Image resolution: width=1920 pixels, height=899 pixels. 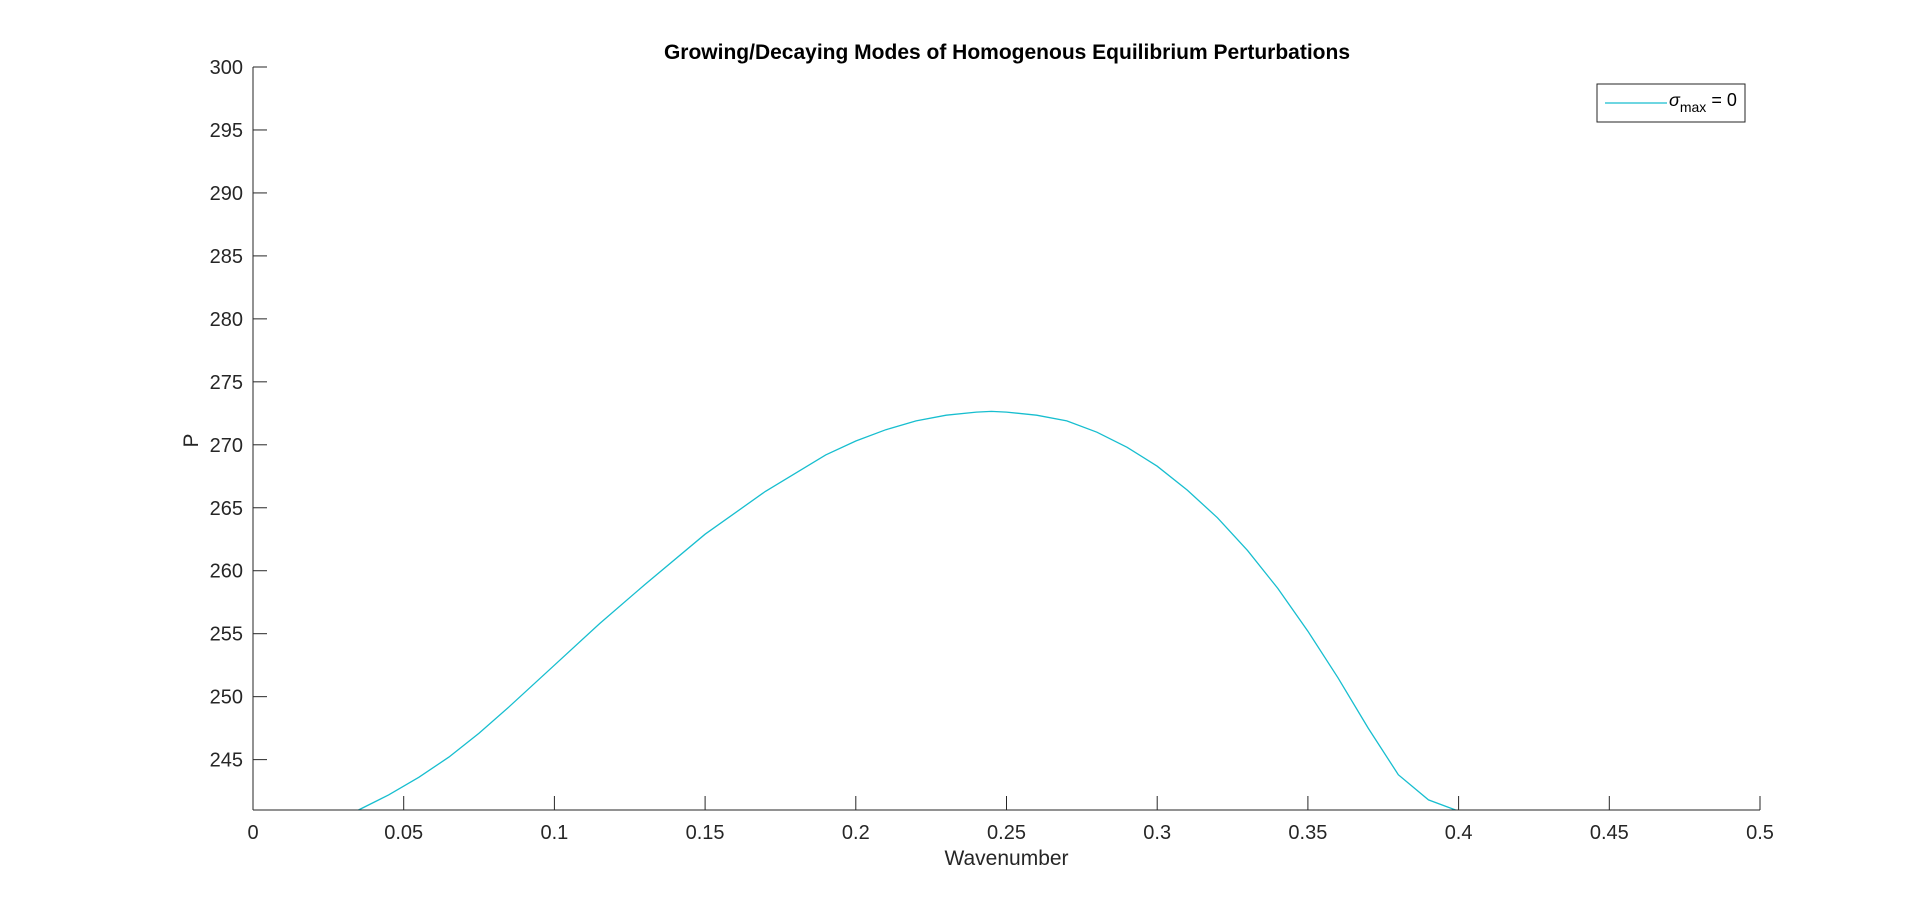 I want to click on y-tick-label: 265, so click(x=226, y=509).